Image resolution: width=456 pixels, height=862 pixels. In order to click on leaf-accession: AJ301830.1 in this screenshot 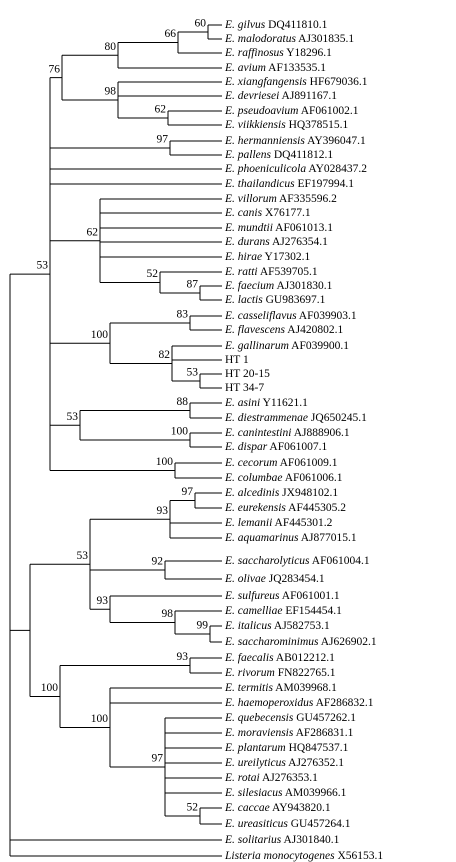, I will do `click(304, 286)`.